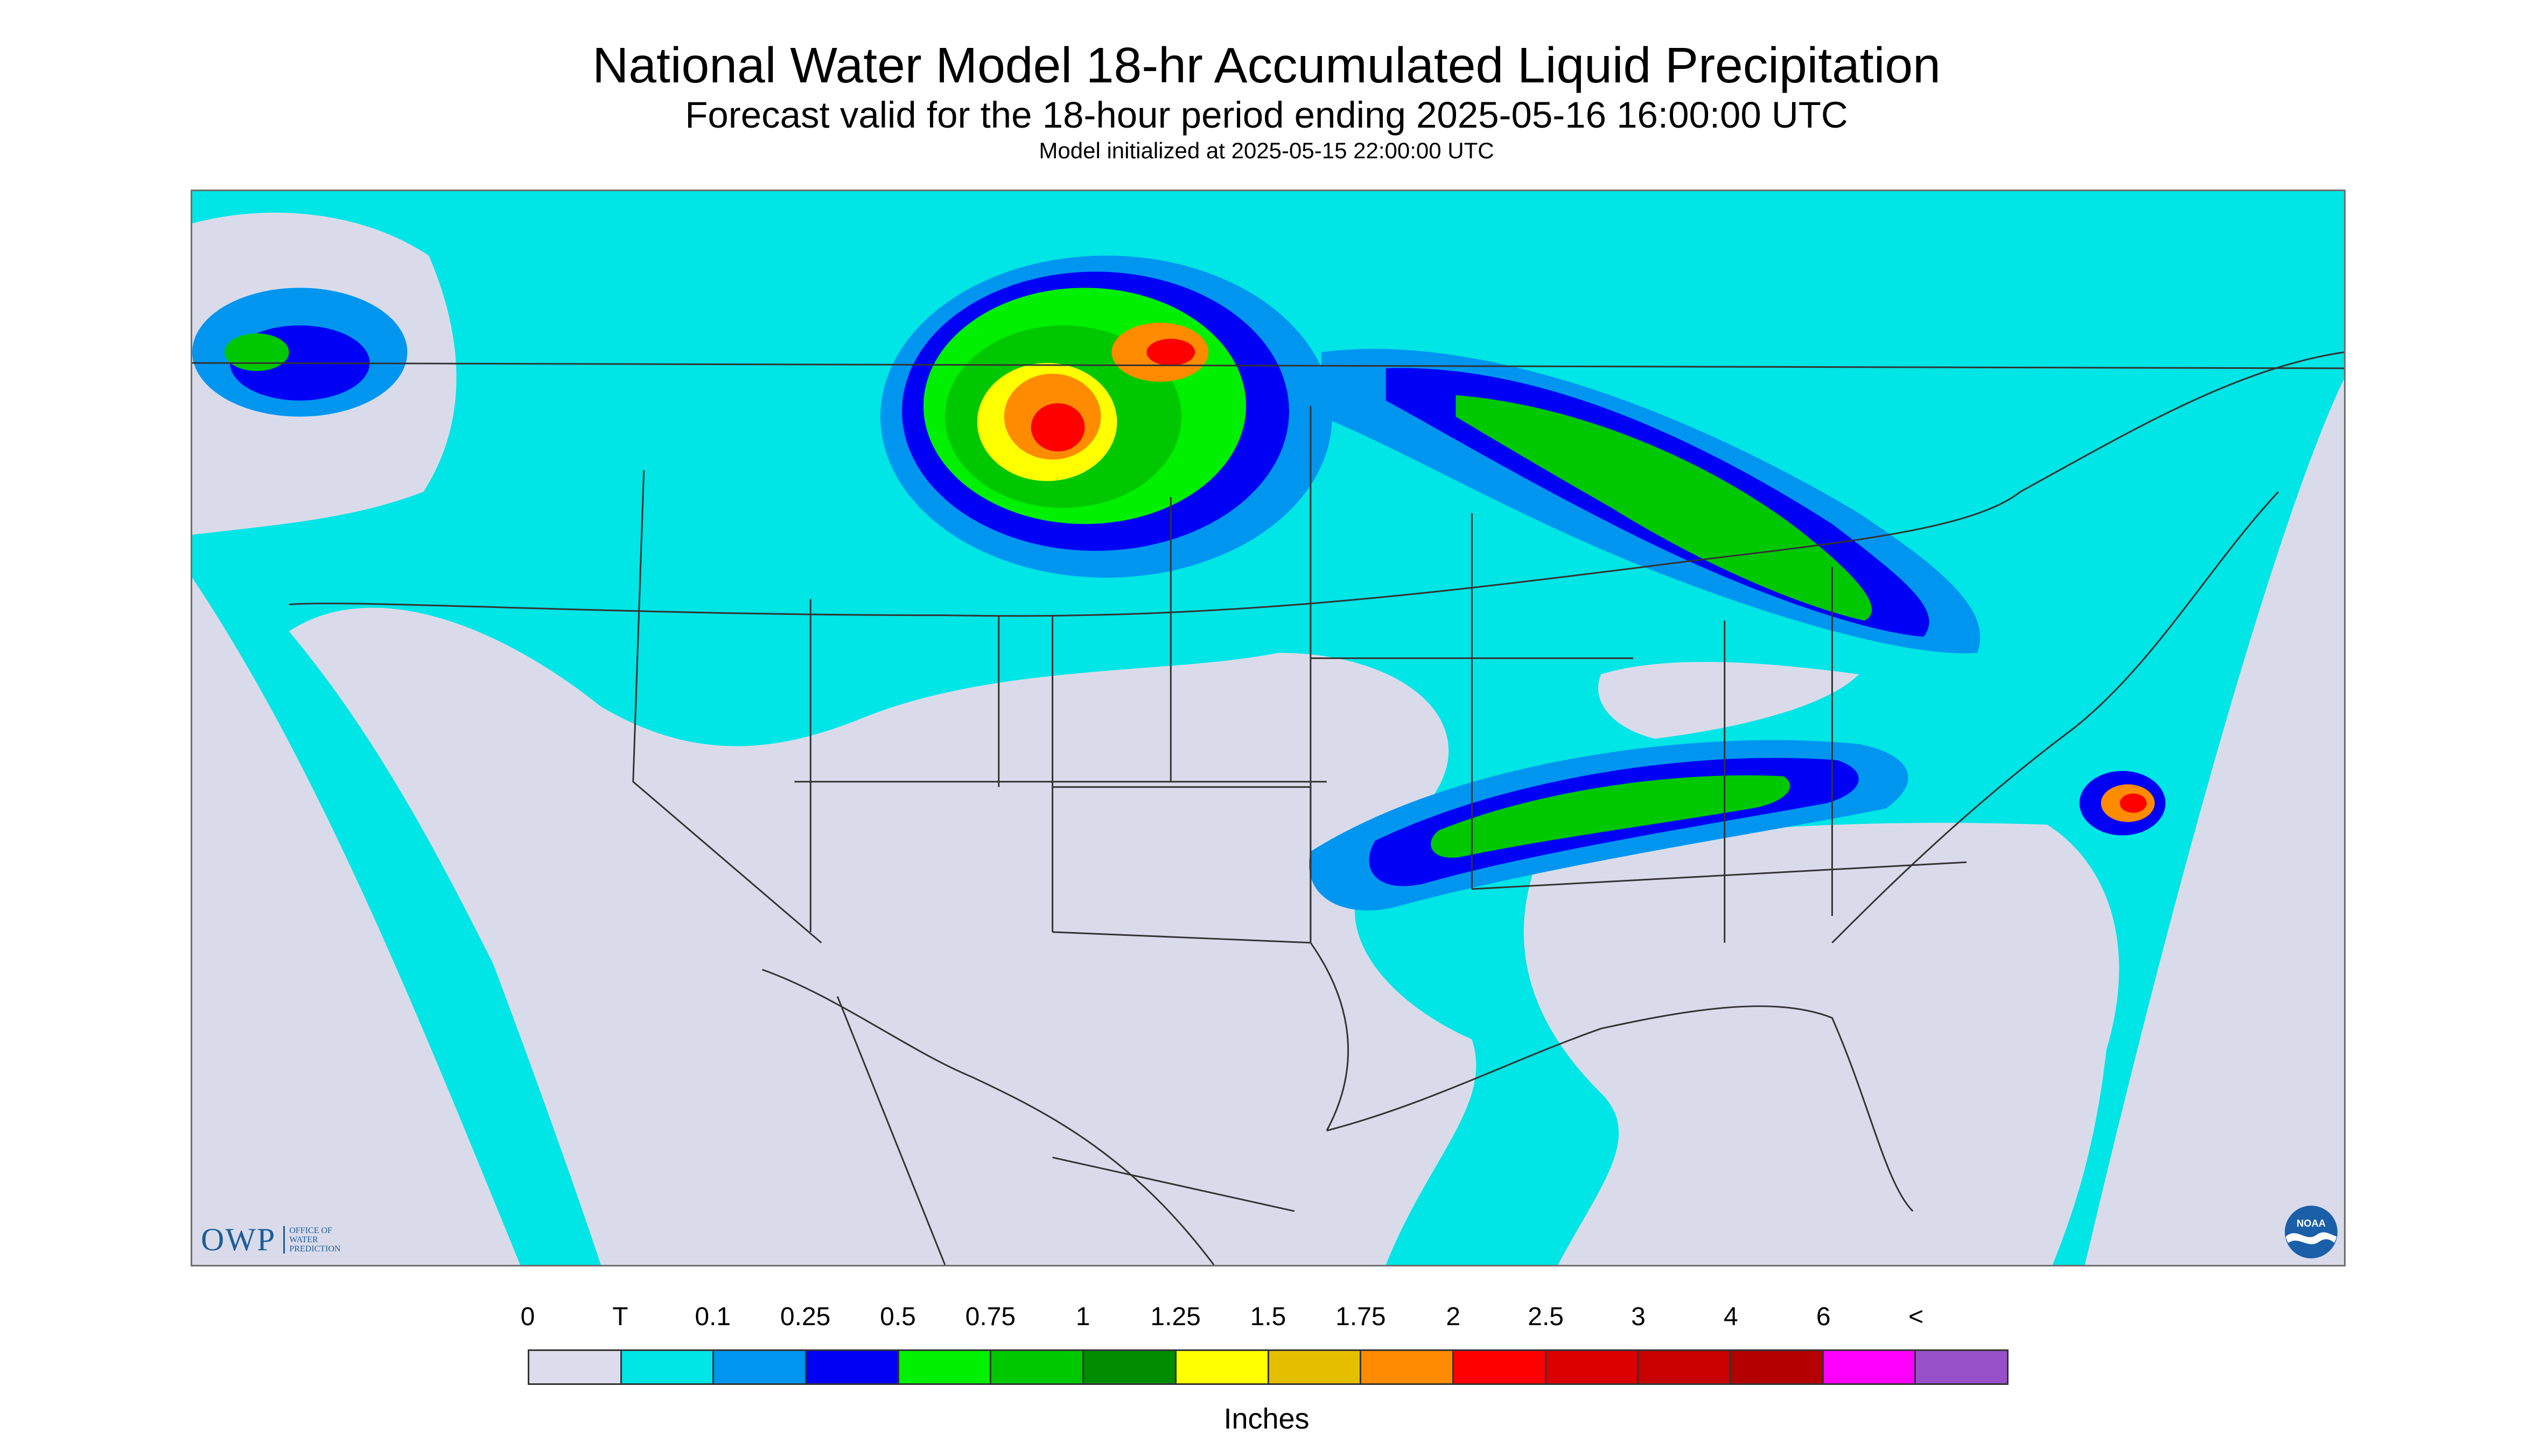 Image resolution: width=2533 pixels, height=1456 pixels. What do you see at coordinates (527, 1317) in the screenshot?
I see `legend-label: 0` at bounding box center [527, 1317].